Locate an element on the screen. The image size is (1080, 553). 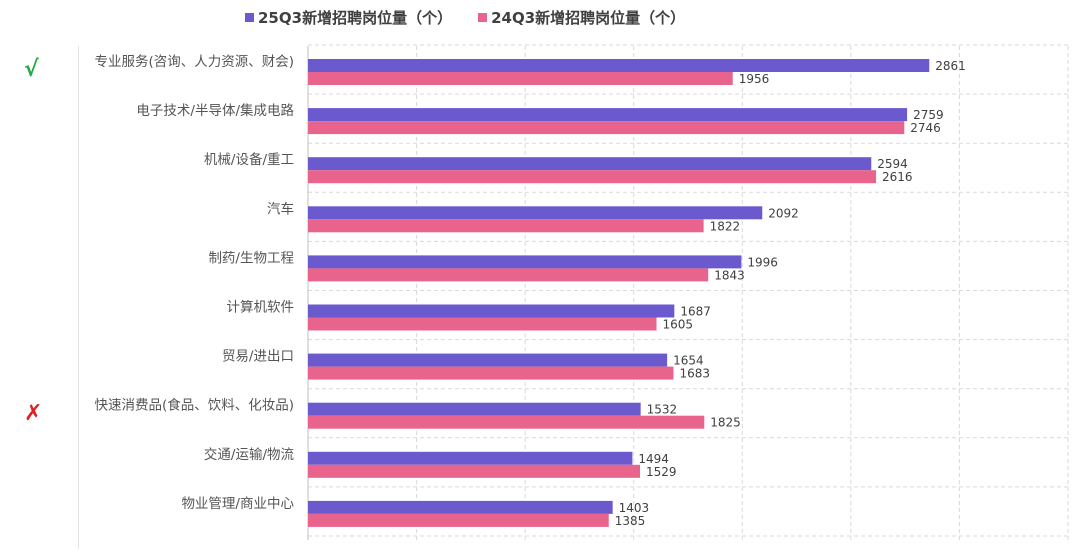
category-label: 交通/运输/物流 is located at coordinates (249, 454).